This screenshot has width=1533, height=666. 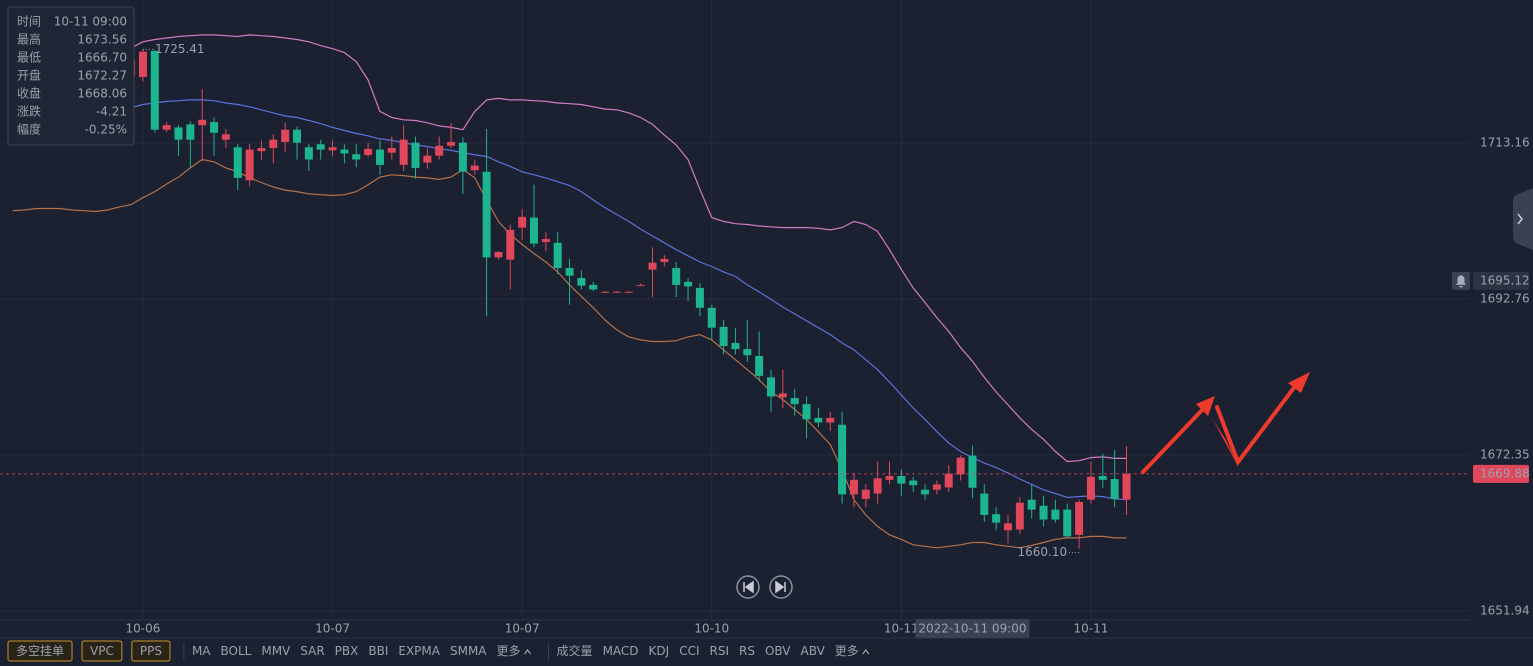 I want to click on y-tick-label: 1672.35, so click(x=1505, y=454).